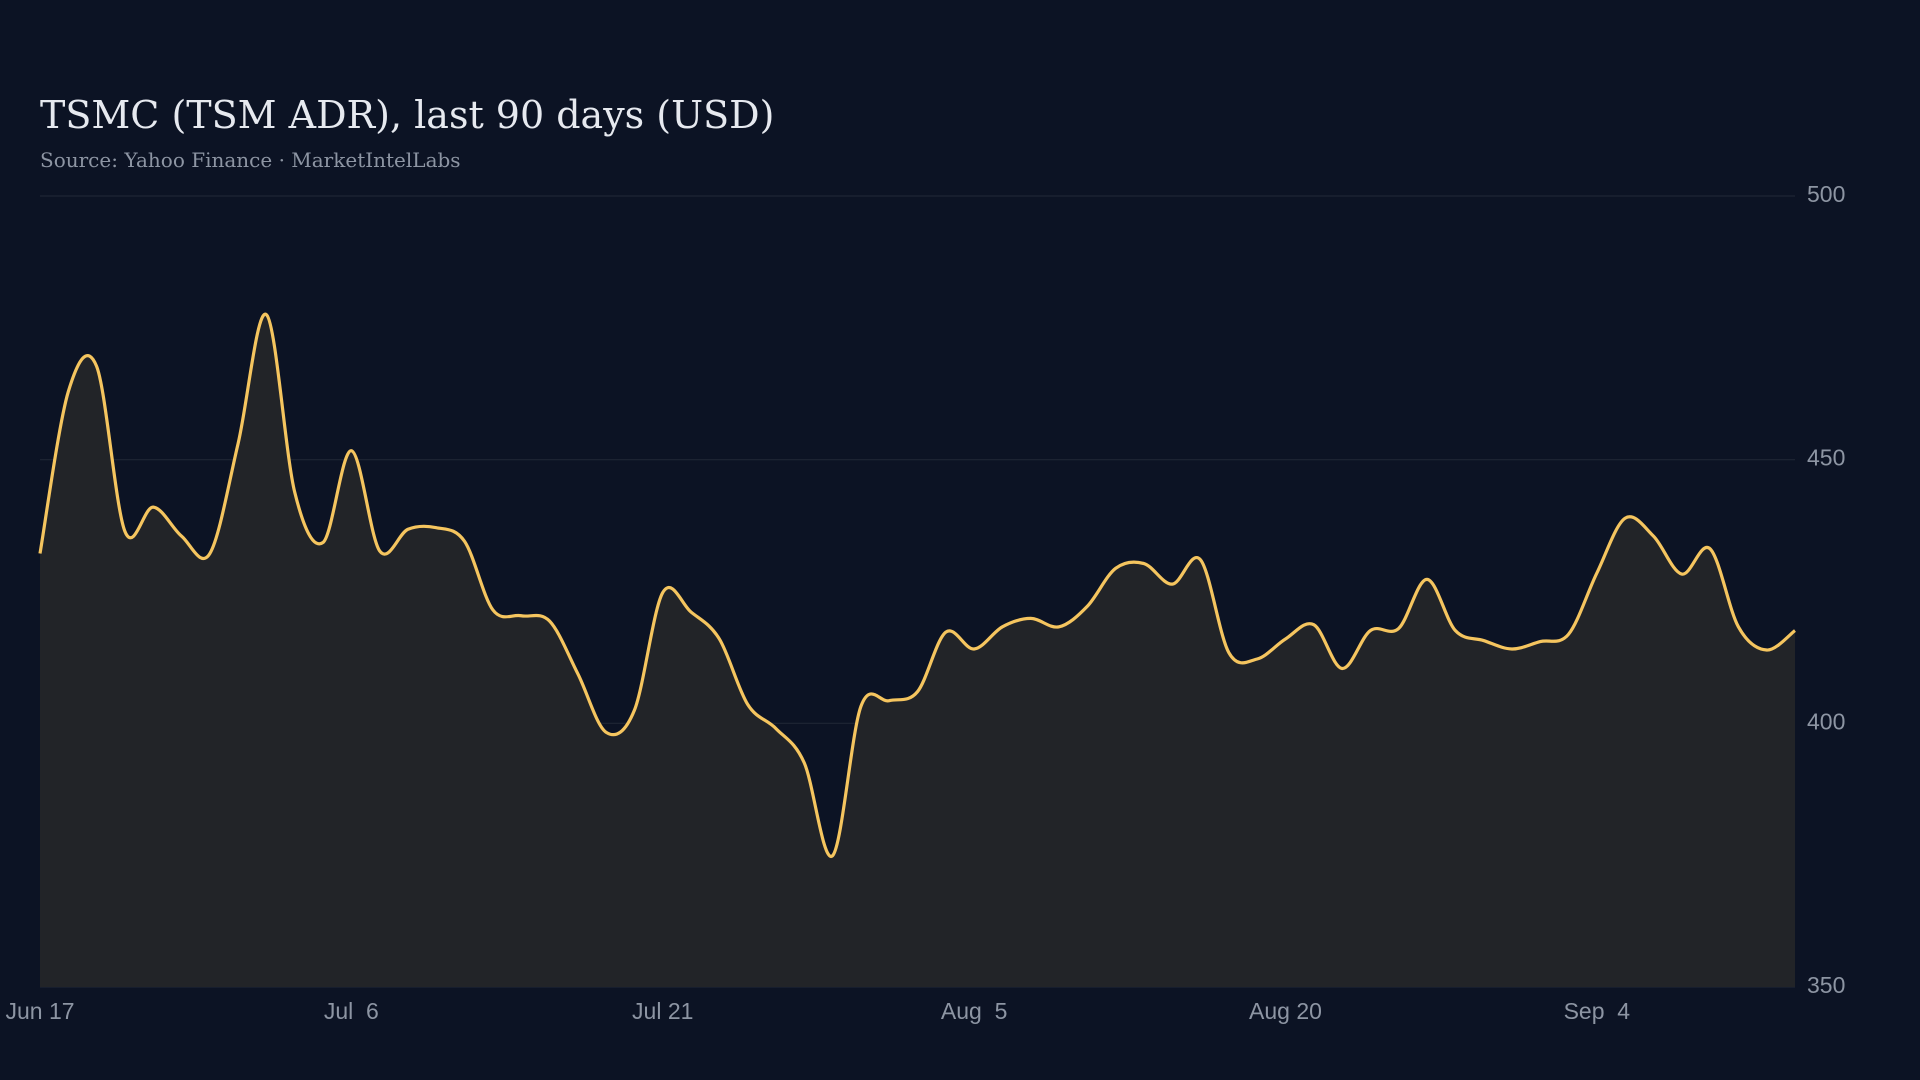  What do you see at coordinates (351, 1011) in the screenshot?
I see `x-tick-label: Jul 6` at bounding box center [351, 1011].